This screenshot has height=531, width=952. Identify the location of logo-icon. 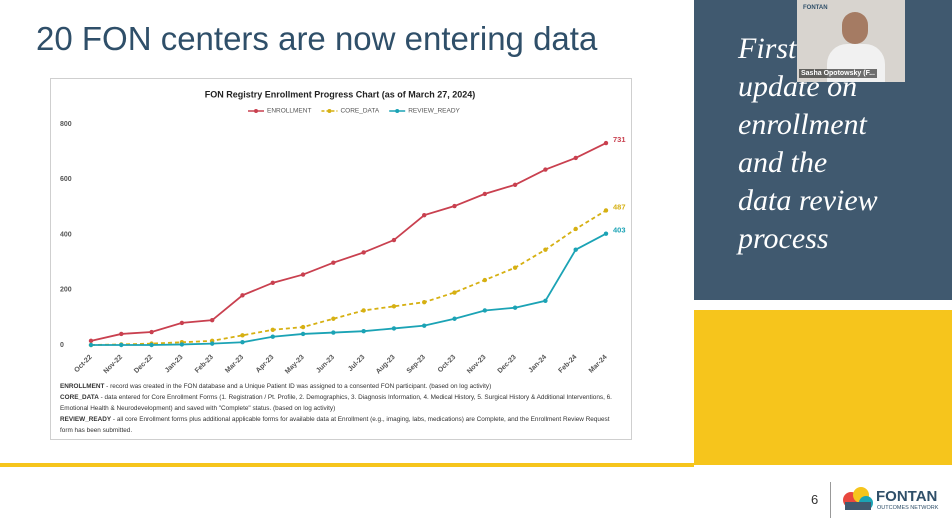
(858, 498).